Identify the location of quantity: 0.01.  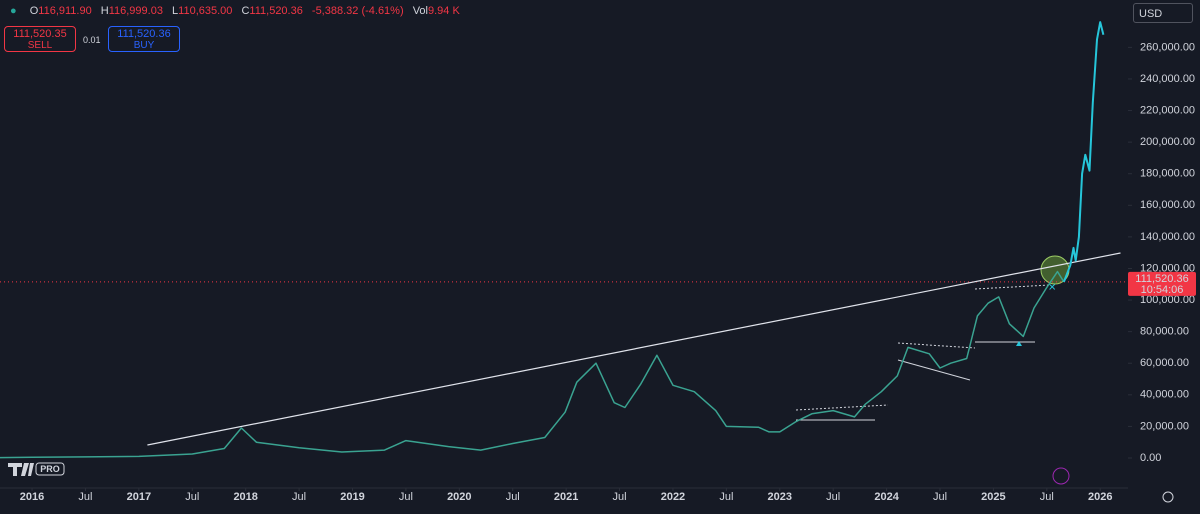
(92, 40).